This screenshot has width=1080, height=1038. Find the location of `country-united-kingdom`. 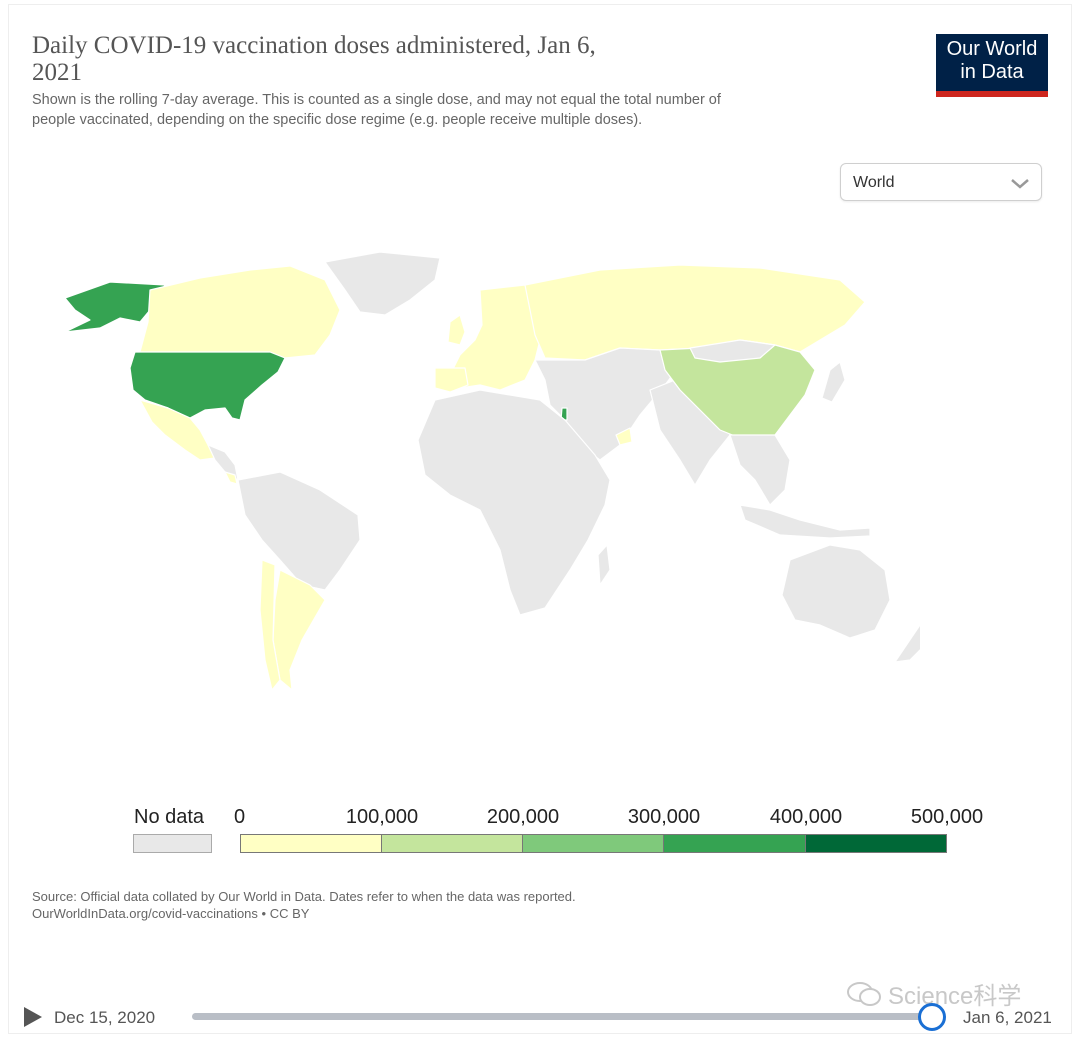

country-united-kingdom is located at coordinates (456, 330).